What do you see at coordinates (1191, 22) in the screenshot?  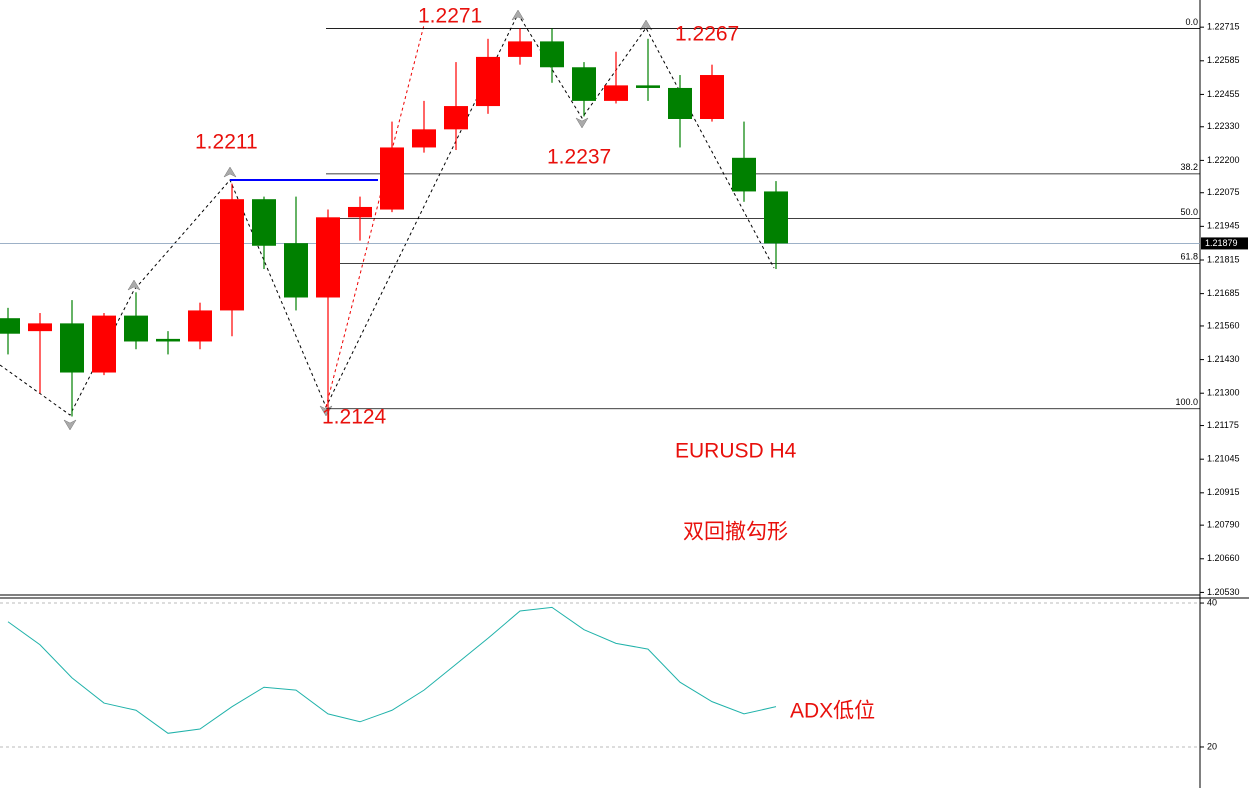 I see `fib-label: 0.0` at bounding box center [1191, 22].